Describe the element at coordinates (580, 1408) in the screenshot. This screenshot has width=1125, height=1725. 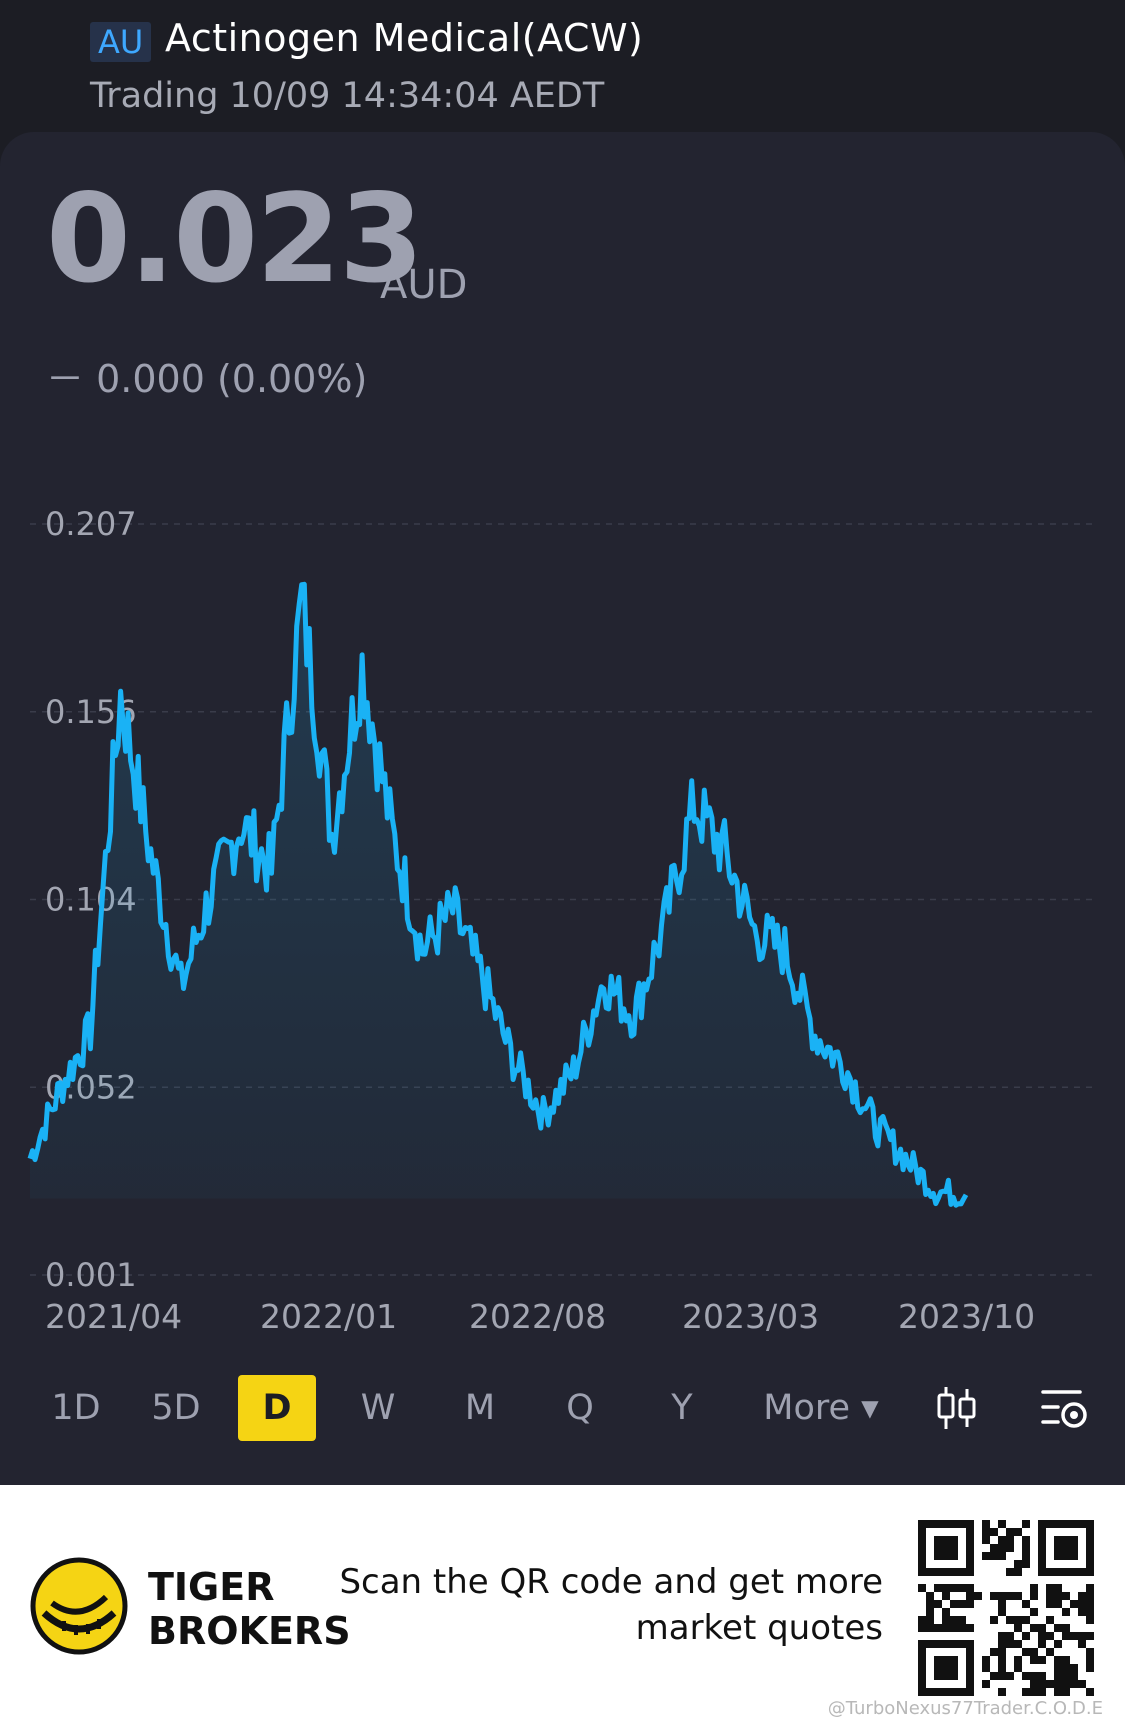
I see `tab-q: Q` at that location.